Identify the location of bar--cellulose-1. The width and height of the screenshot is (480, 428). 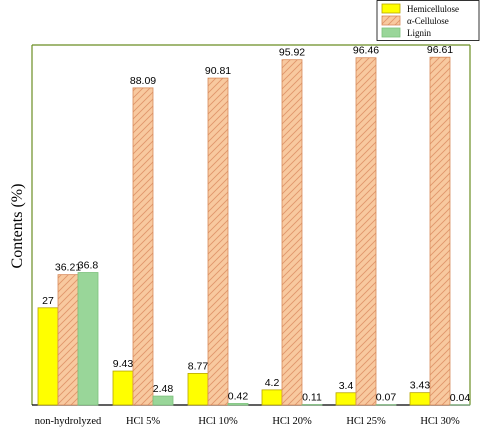
(143, 246).